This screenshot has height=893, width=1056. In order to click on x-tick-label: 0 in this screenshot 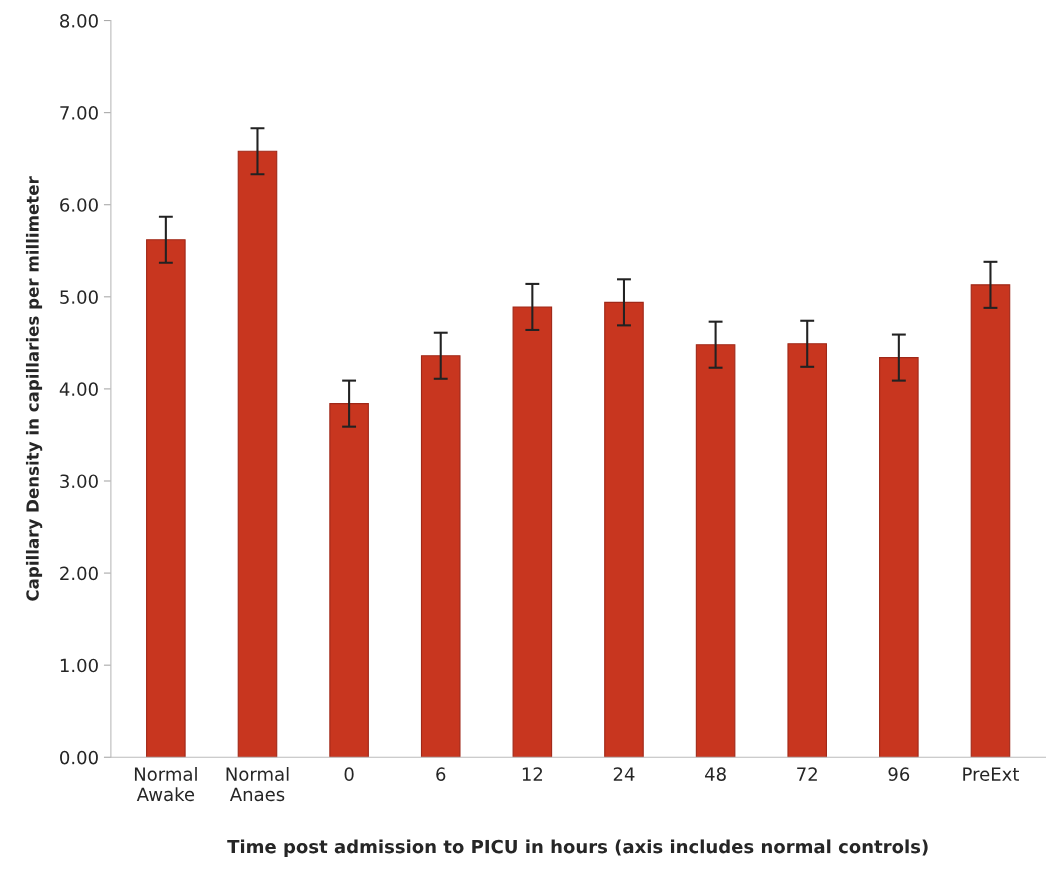, I will do `click(349, 774)`.